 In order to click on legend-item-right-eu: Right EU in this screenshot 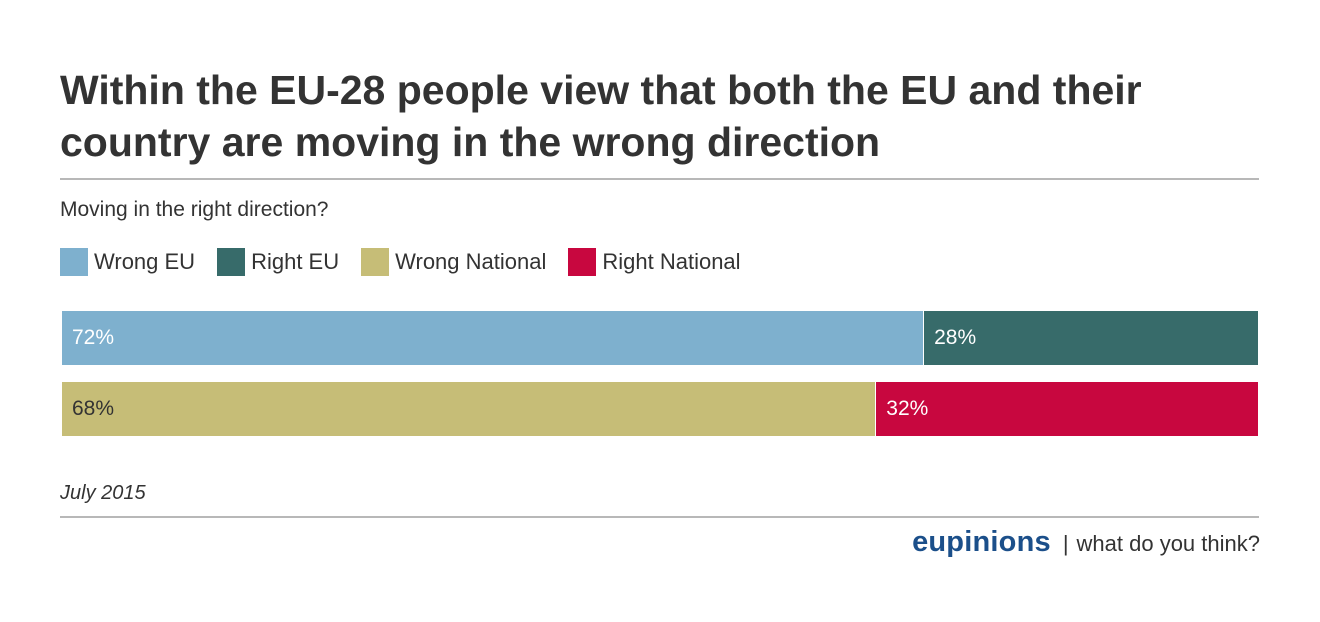, I will do `click(278, 262)`.